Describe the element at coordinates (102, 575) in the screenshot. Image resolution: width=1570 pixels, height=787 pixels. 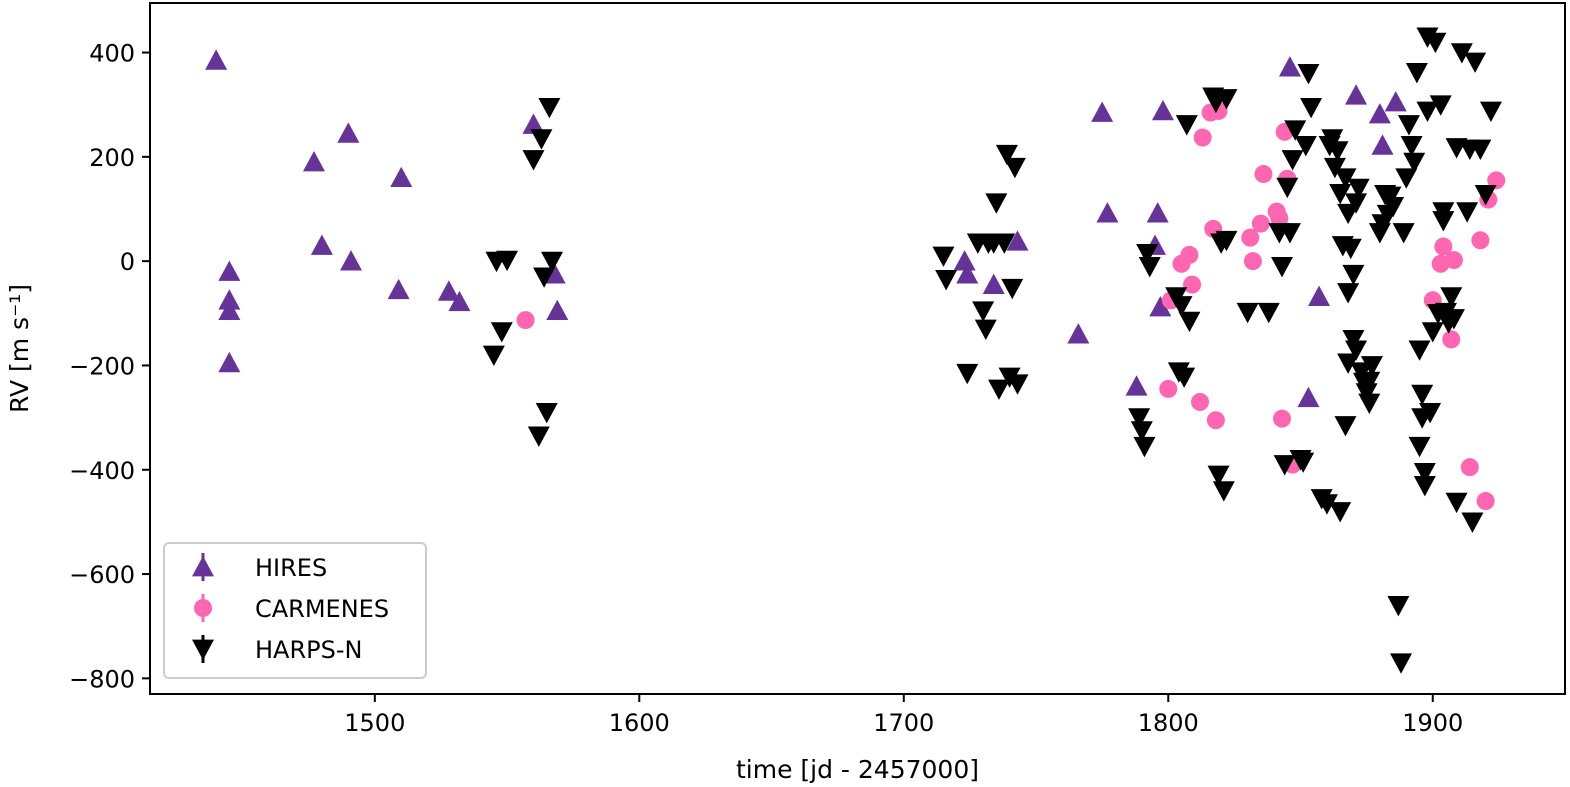
I see `y-tick-label: −600` at that location.